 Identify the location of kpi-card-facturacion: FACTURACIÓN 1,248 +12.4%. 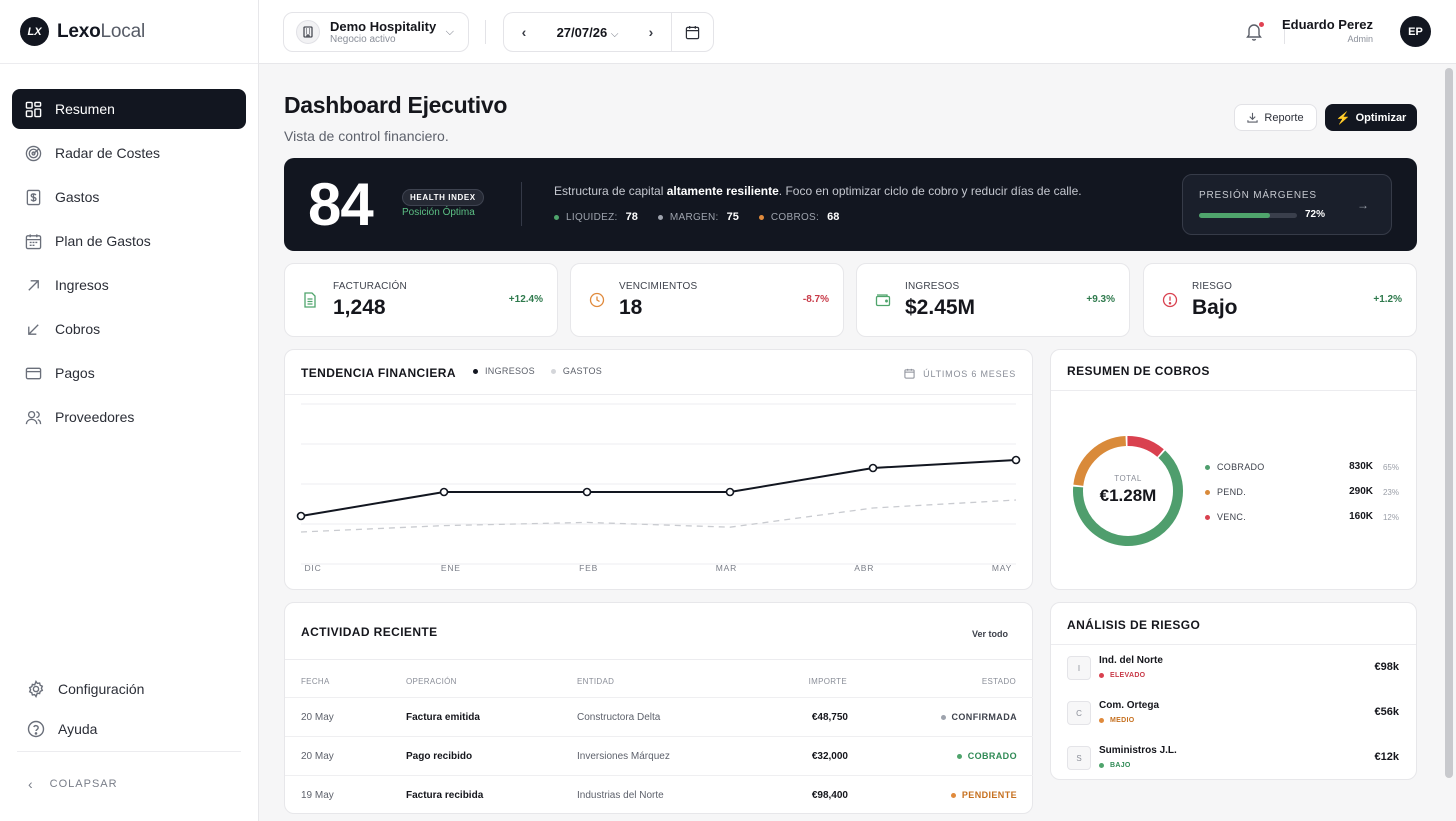
(421, 300).